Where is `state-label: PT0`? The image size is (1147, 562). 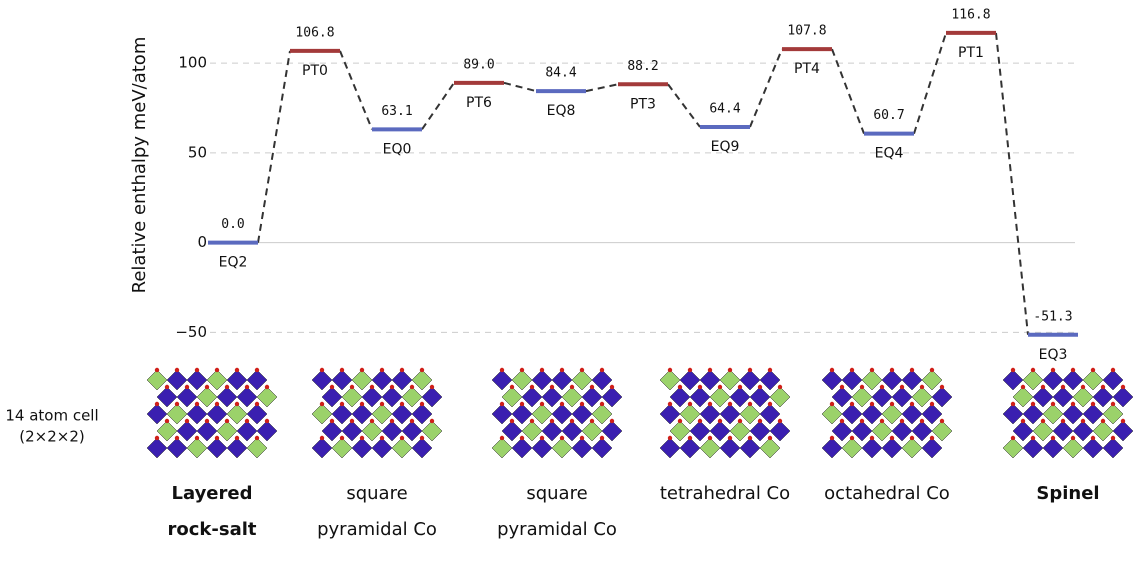 state-label: PT0 is located at coordinates (315, 71).